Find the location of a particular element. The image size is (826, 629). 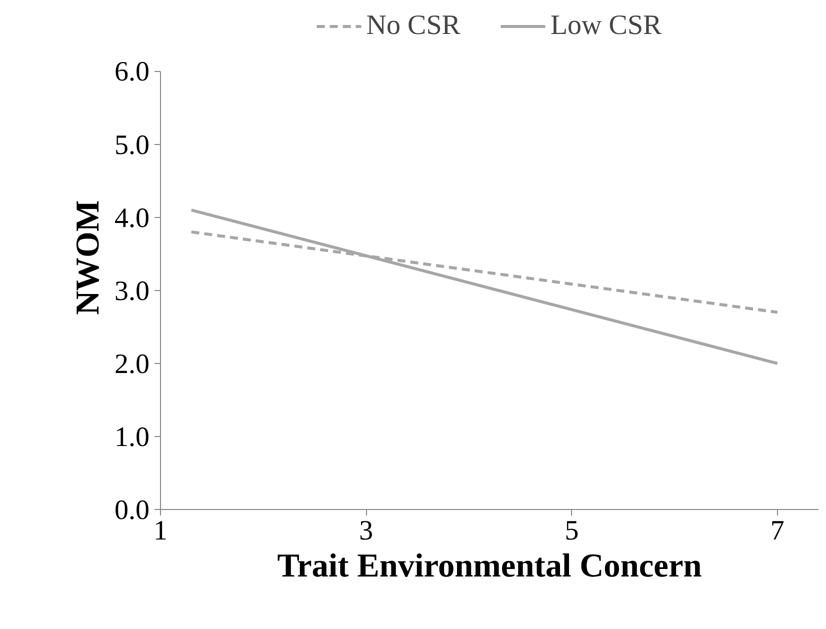

x-tick-label: 5 is located at coordinates (571, 531).